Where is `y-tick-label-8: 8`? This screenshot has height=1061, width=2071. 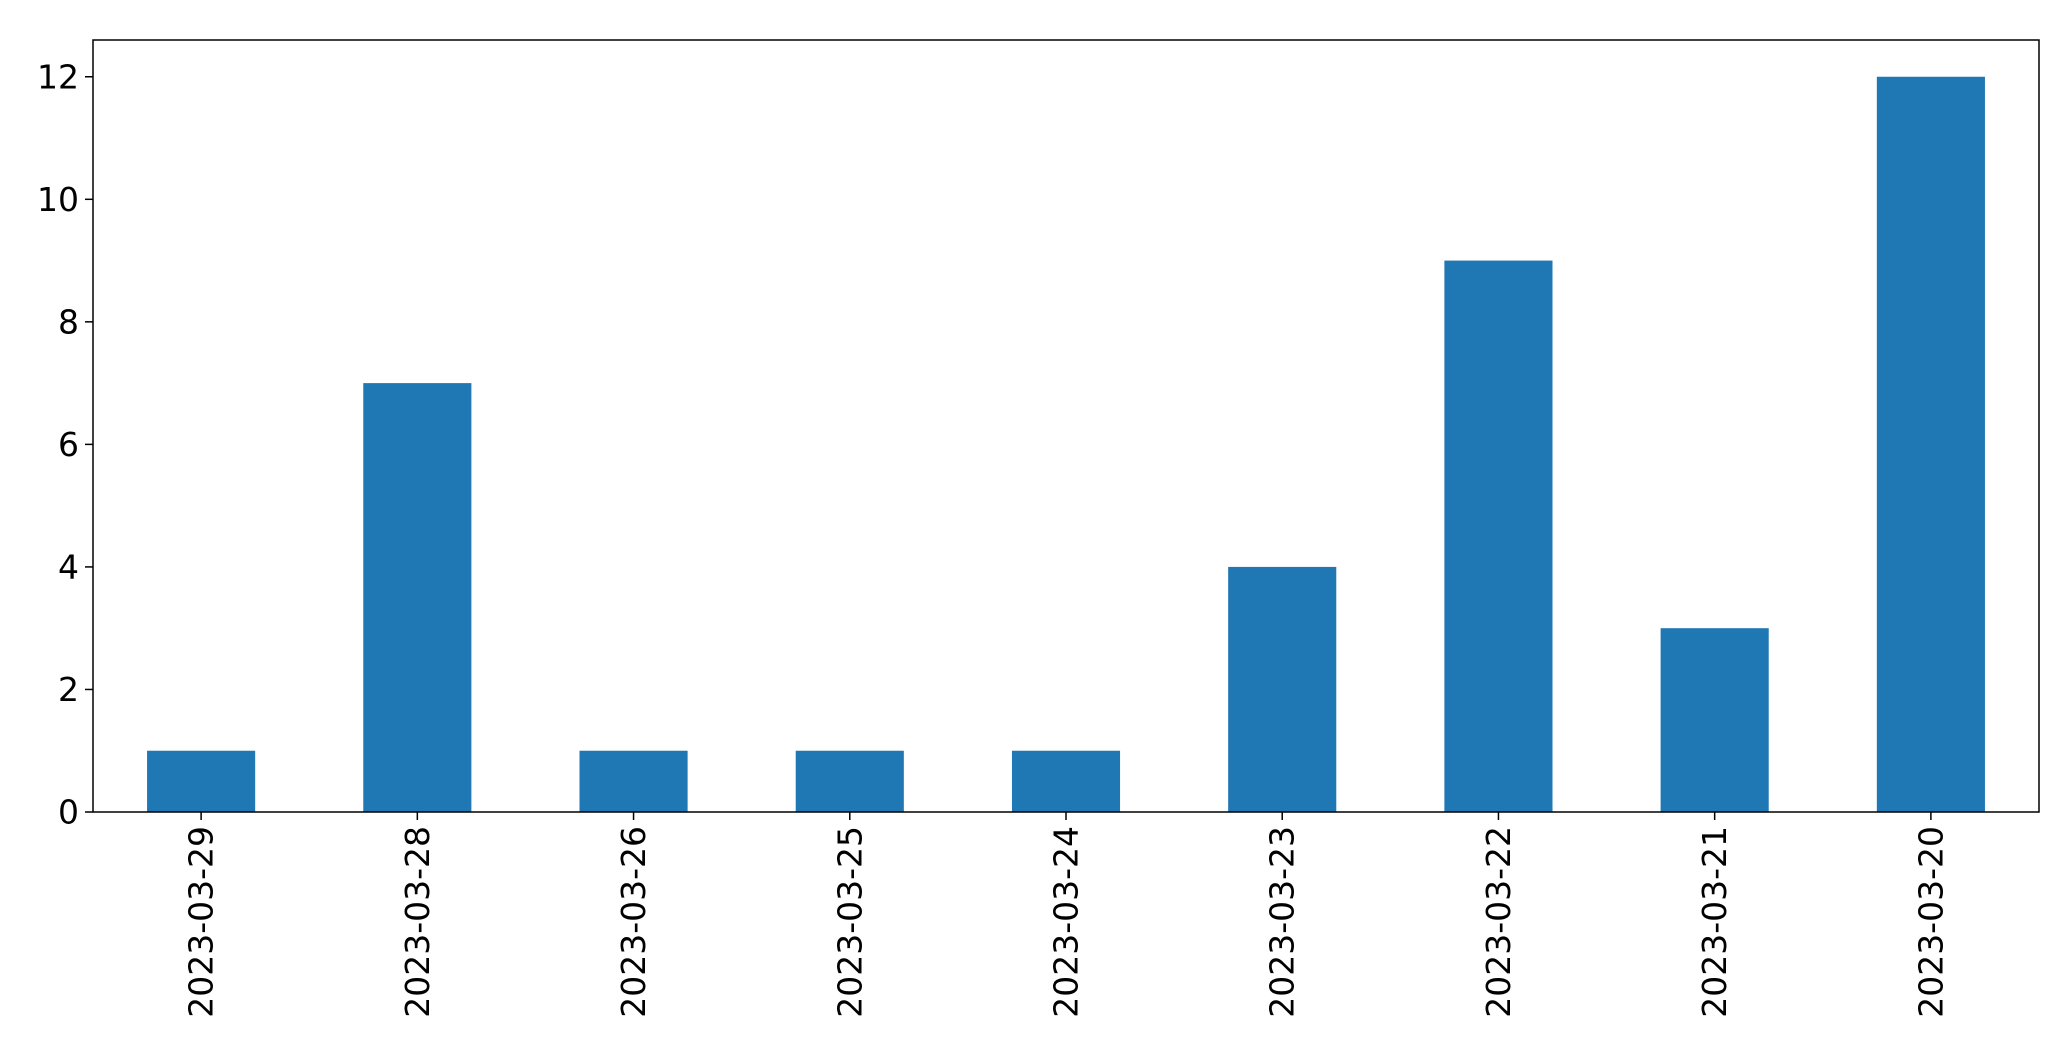 y-tick-label-8: 8 is located at coordinates (68, 321).